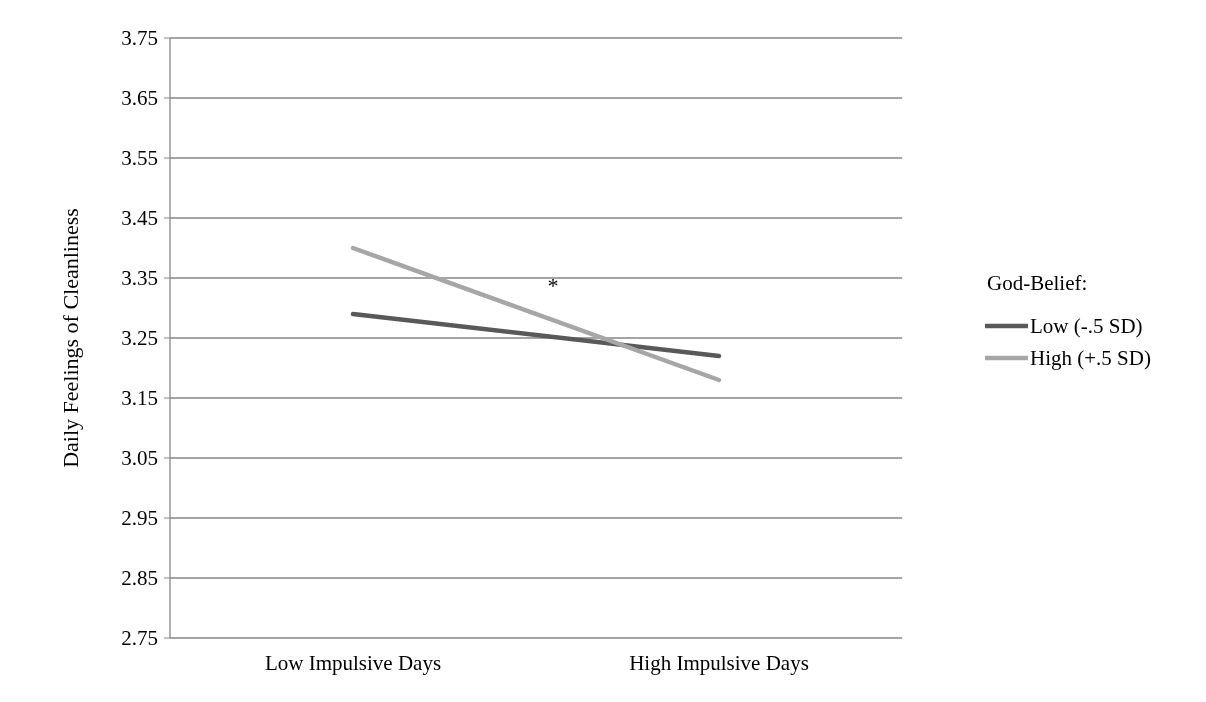 This screenshot has width=1206, height=702. I want to click on legend-label: Low (-.5 SD), so click(1086, 326).